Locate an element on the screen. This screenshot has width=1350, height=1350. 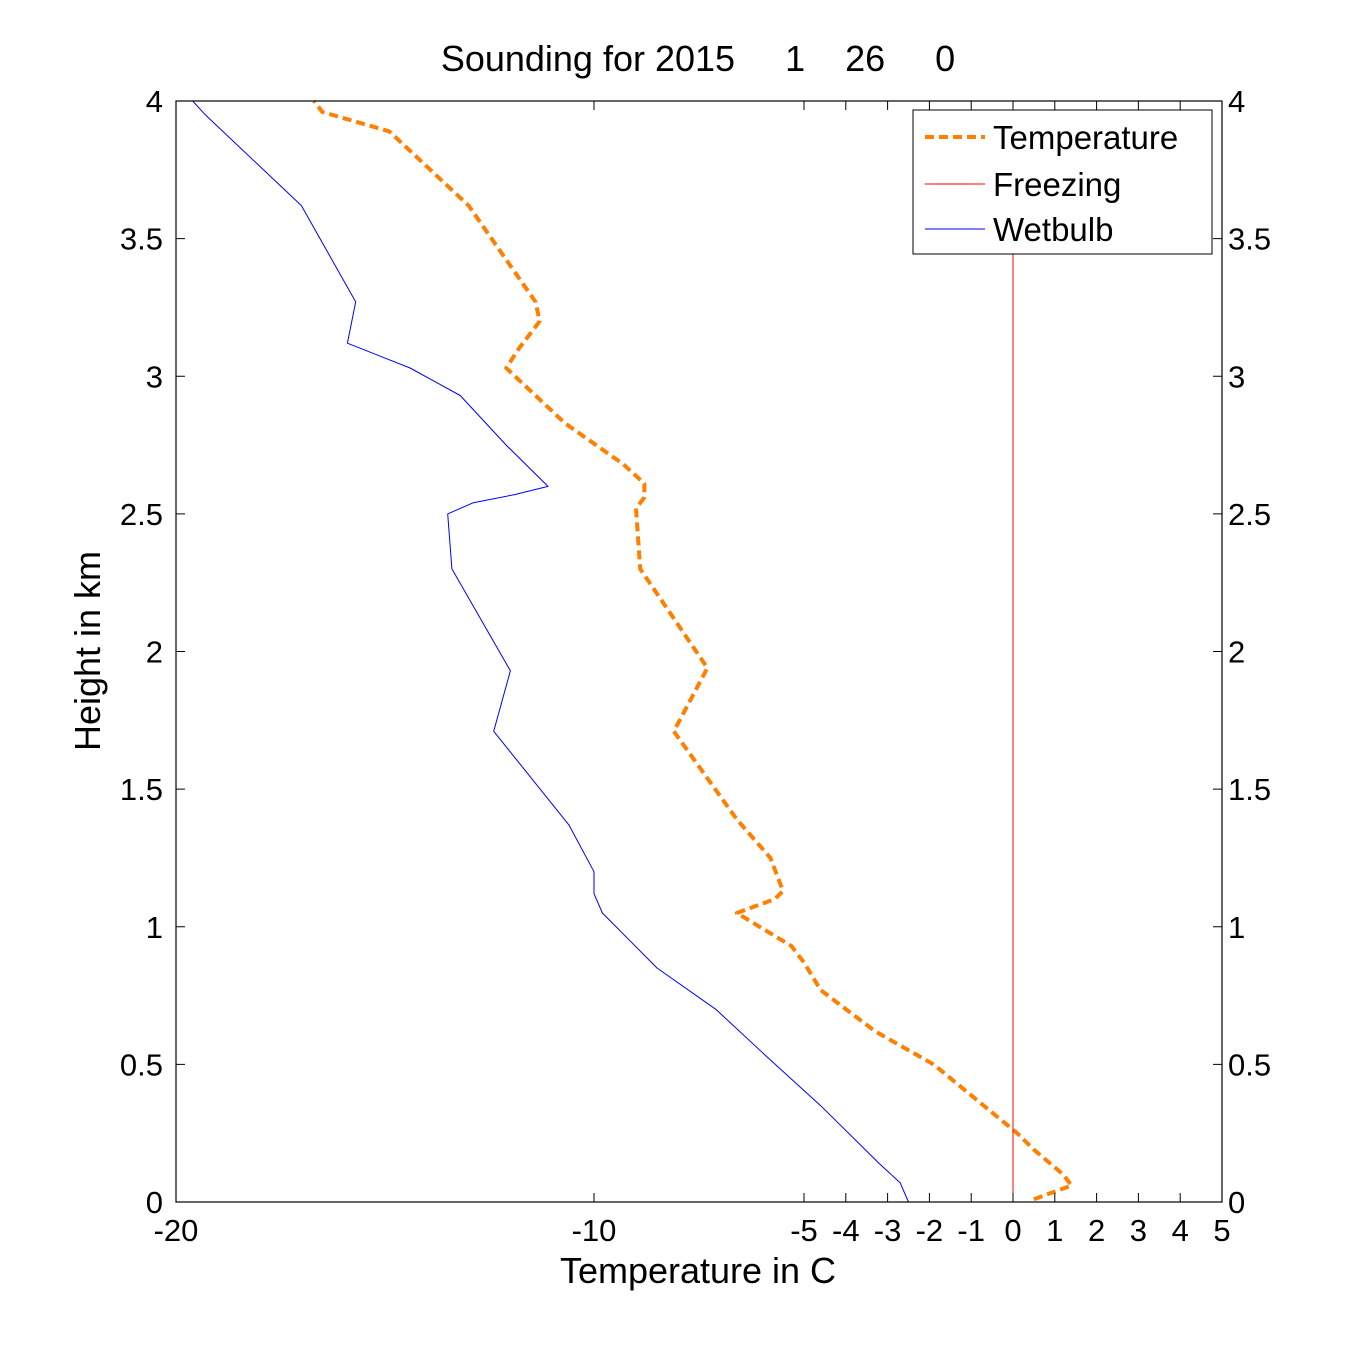
chart-title: Sounding for 2015 1 26 0 is located at coordinates (698, 58).